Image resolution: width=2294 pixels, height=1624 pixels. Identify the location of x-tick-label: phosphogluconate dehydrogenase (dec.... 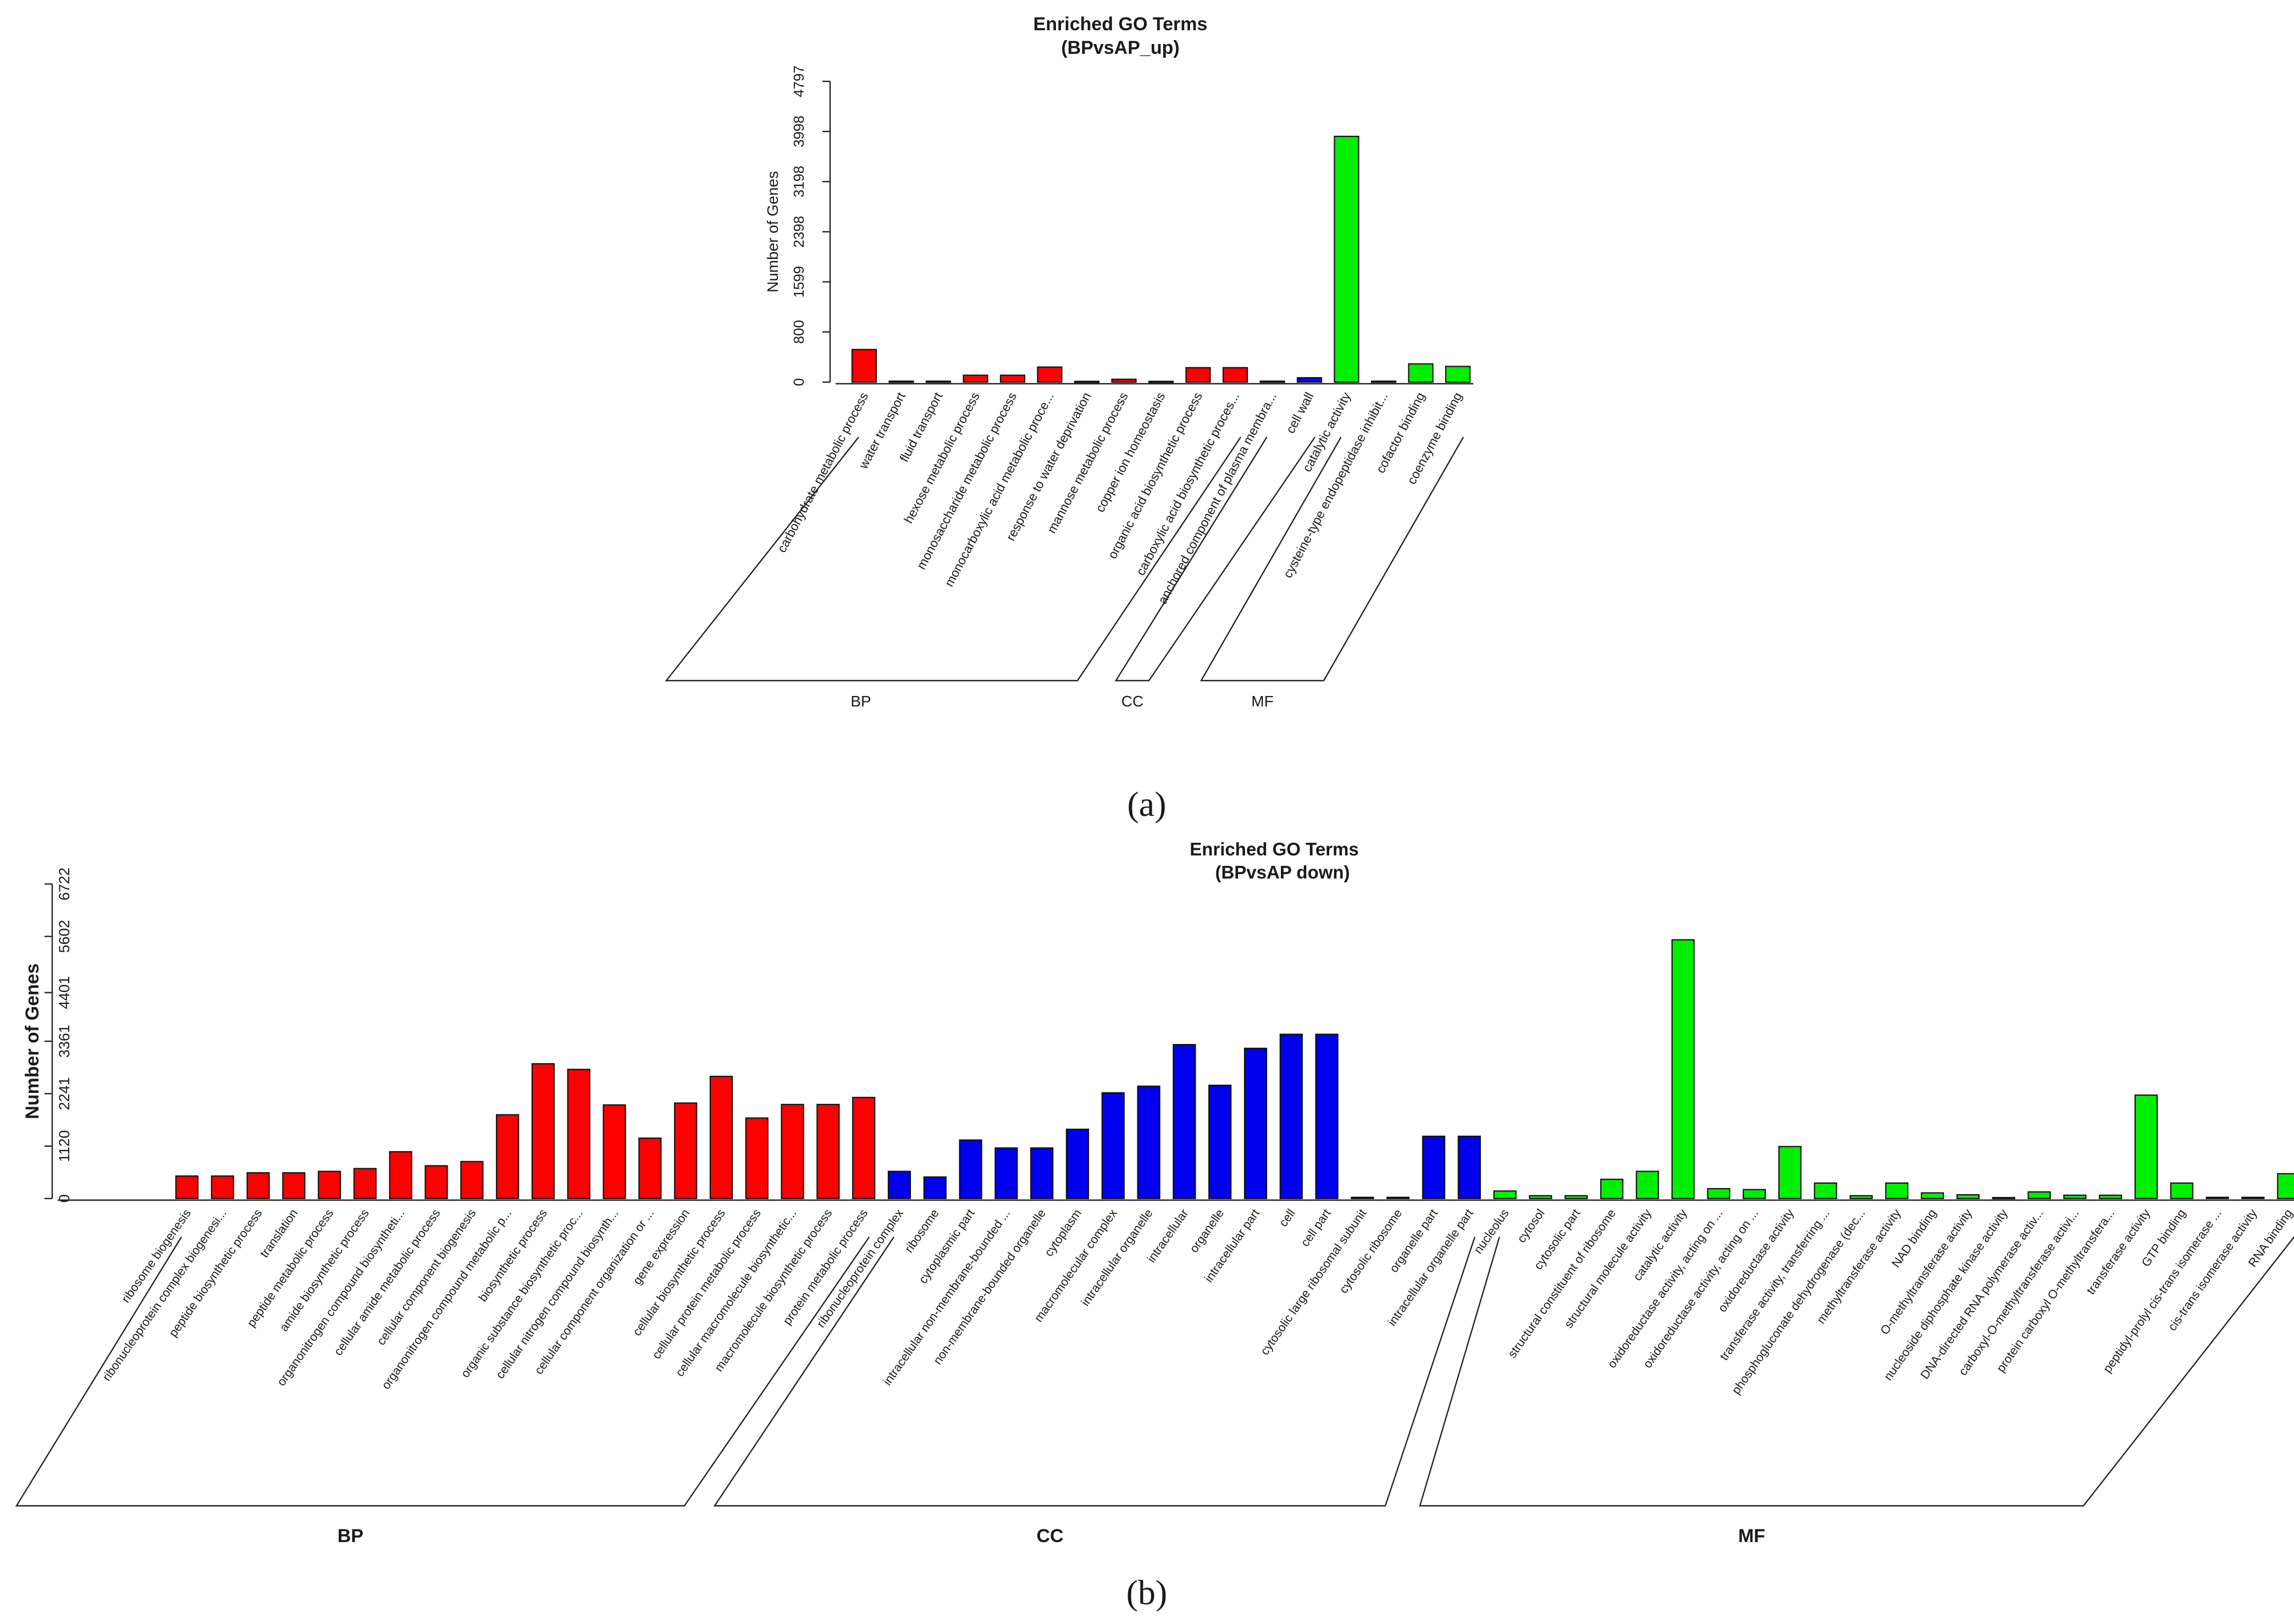
(1798, 1302).